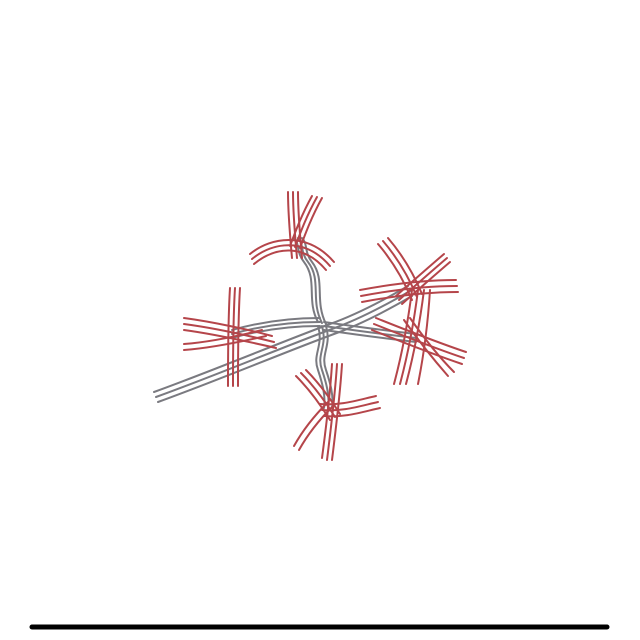  I want to click on edge-center-to-right, so click(370, 332).